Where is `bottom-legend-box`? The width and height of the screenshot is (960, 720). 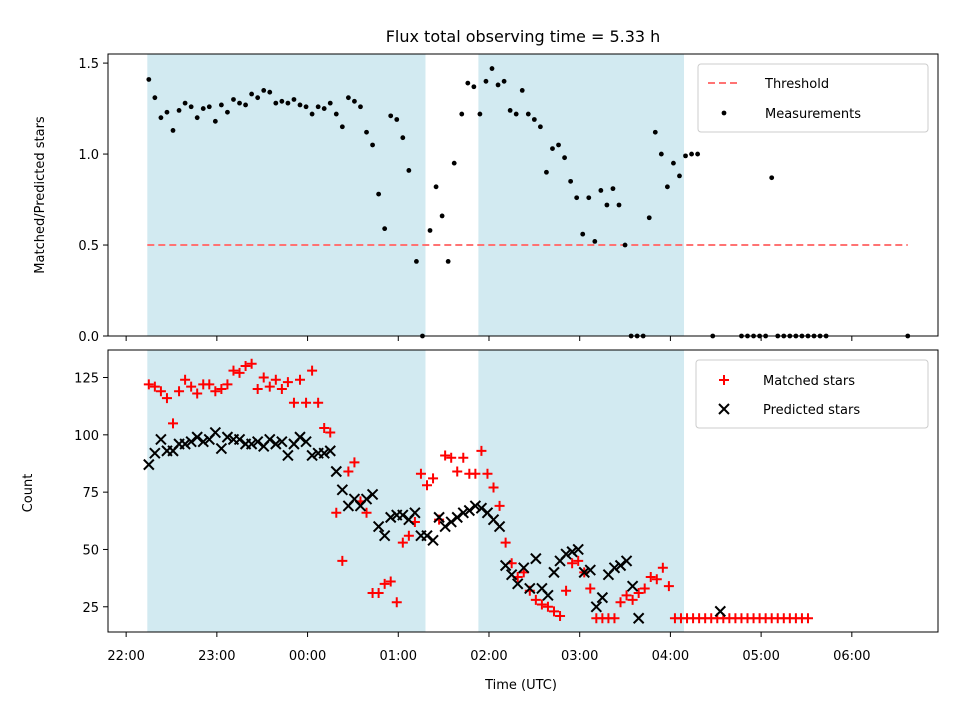 bottom-legend-box is located at coordinates (812, 394).